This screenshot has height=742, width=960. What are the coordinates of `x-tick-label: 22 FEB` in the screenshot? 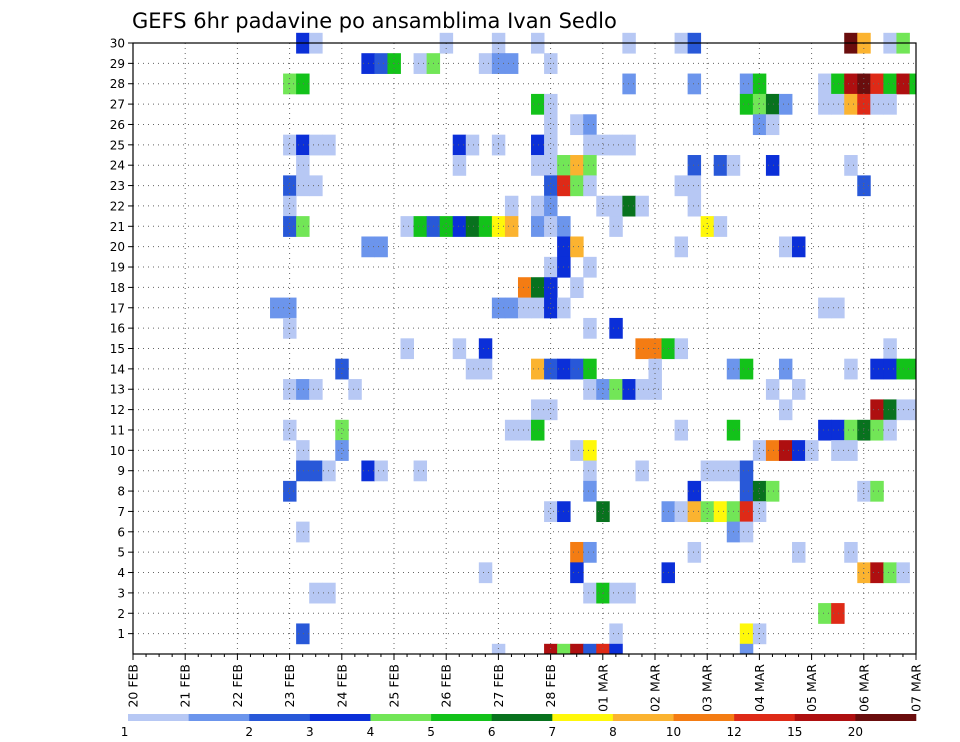 It's located at (237, 686).